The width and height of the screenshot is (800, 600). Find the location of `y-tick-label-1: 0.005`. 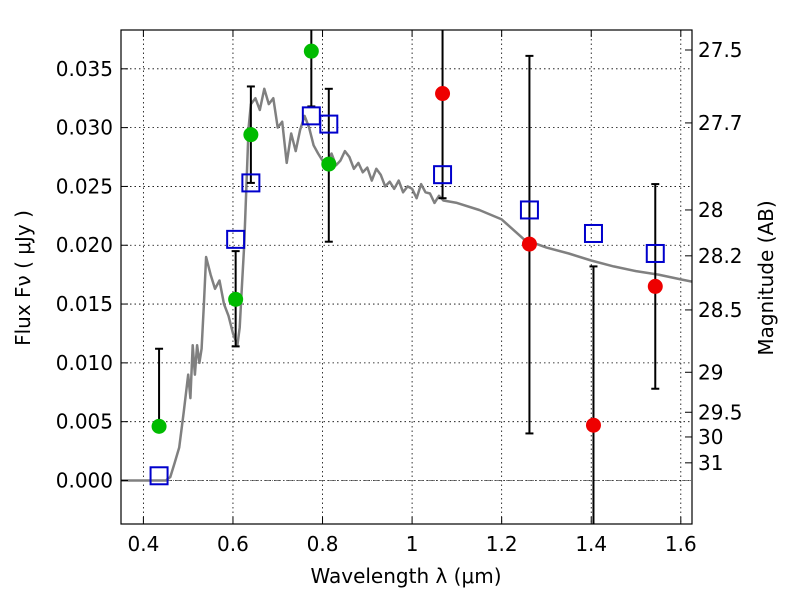

y-tick-label-1: 0.005 is located at coordinates (84, 422).